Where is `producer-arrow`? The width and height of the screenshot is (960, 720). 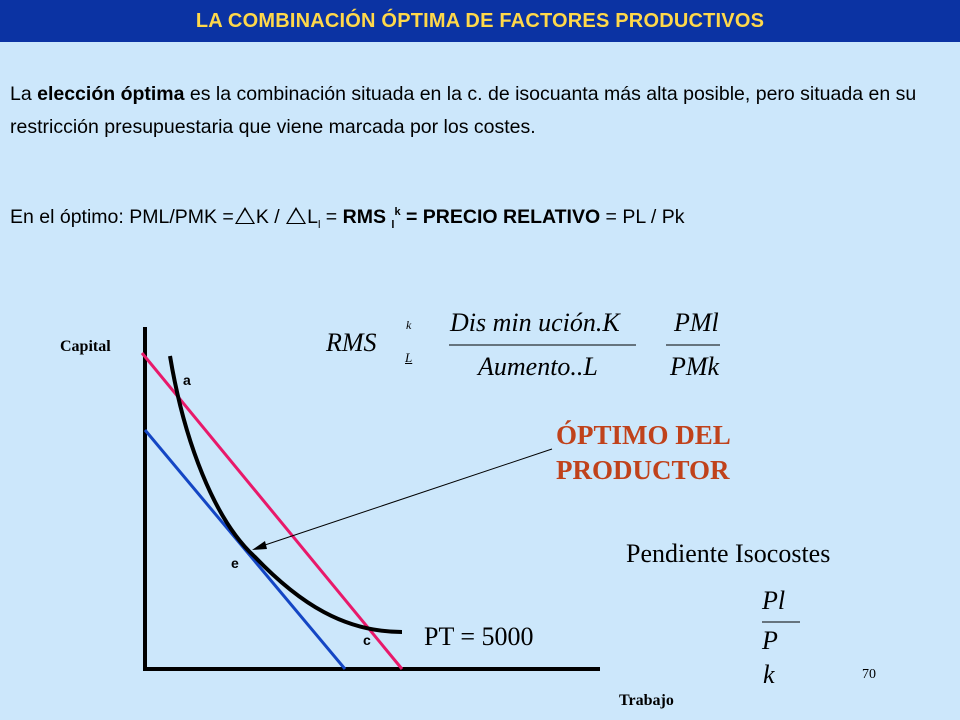 producer-arrow is located at coordinates (407, 497).